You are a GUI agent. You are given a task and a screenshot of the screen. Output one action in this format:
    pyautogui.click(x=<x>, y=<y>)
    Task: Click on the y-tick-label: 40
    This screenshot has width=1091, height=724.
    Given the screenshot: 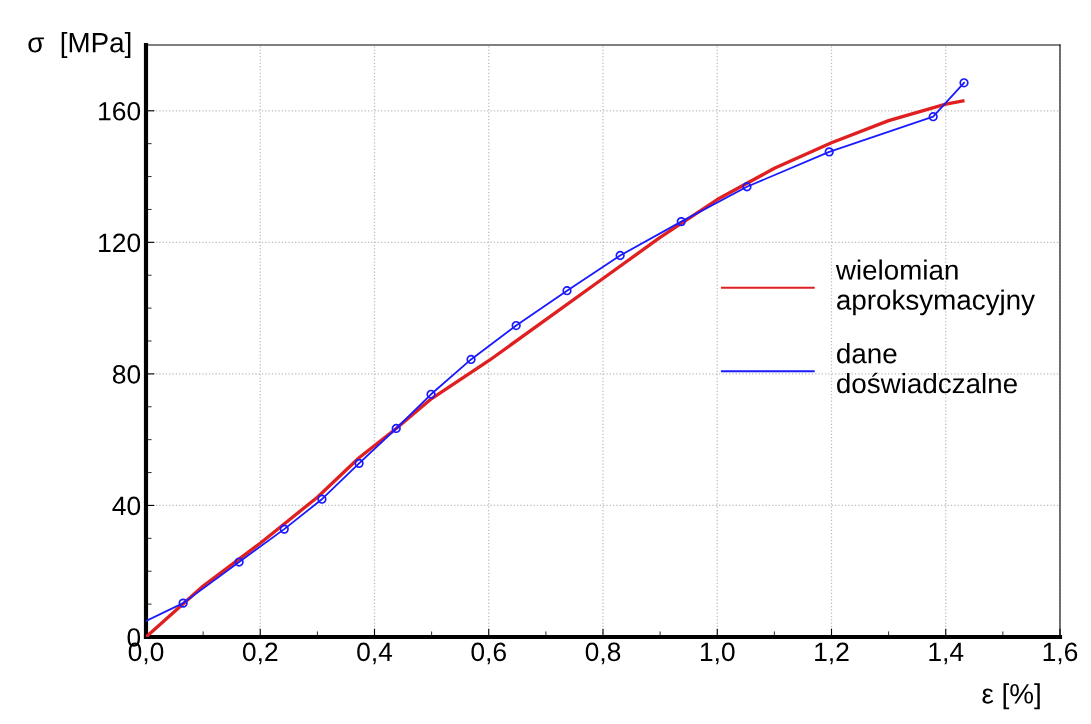 What is the action you would take?
    pyautogui.click(x=126, y=506)
    